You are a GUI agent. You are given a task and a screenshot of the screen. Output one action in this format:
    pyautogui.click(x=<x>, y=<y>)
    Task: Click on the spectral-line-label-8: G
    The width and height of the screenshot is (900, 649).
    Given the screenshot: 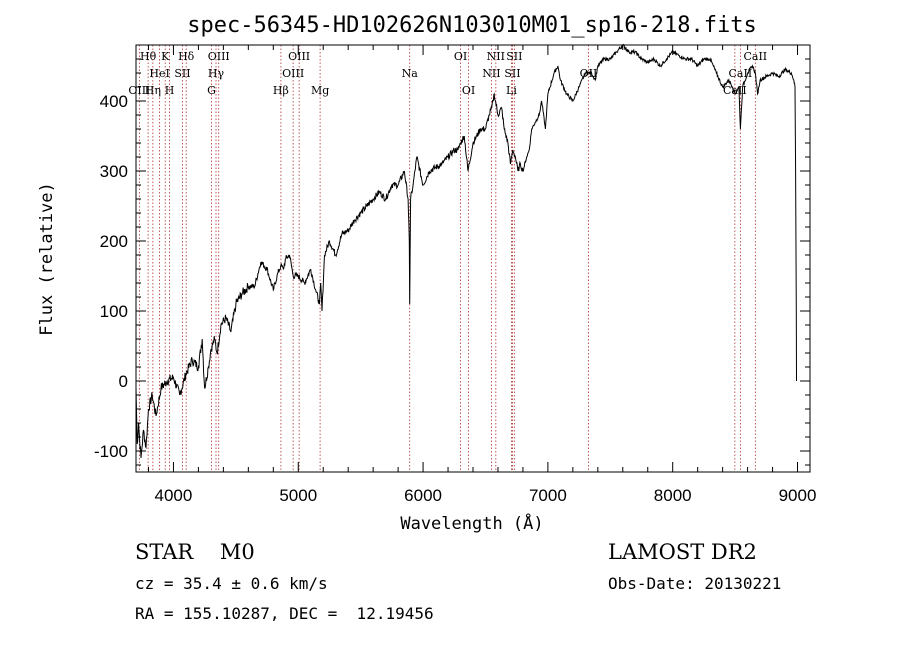 What is the action you would take?
    pyautogui.click(x=211, y=90)
    